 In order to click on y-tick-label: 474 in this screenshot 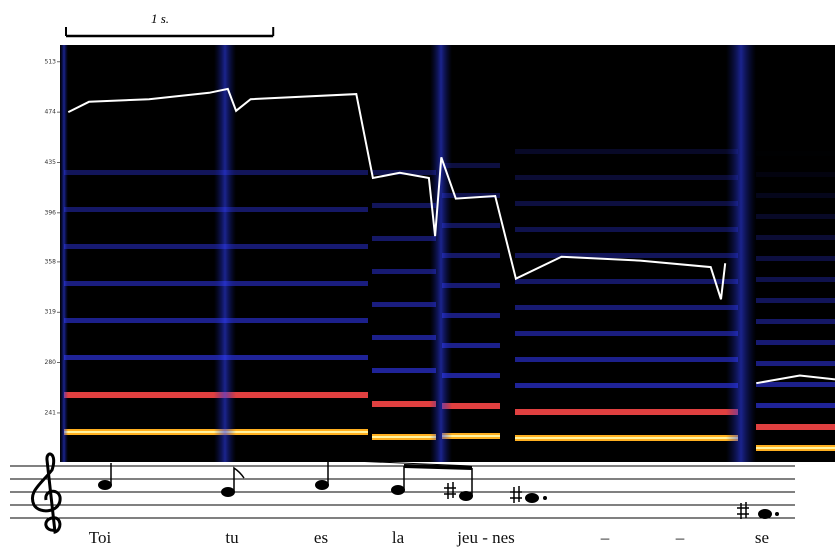, I will do `click(51, 112)`.